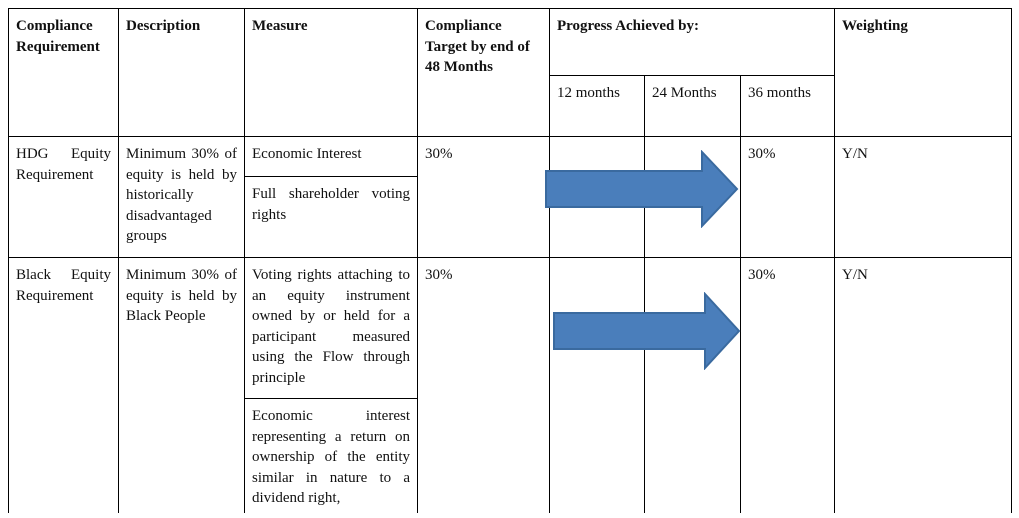 The width and height of the screenshot is (1019, 518). I want to click on row-hdg-measure-economic-interest: Economic Interest, so click(331, 156).